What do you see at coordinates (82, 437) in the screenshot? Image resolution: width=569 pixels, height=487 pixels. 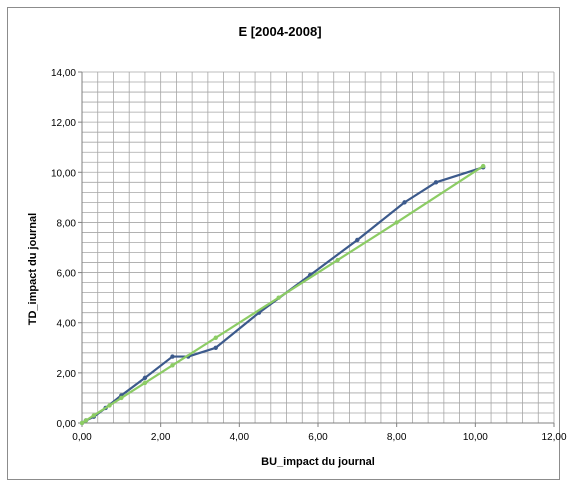 I see `x-tick-label: 0,00` at bounding box center [82, 437].